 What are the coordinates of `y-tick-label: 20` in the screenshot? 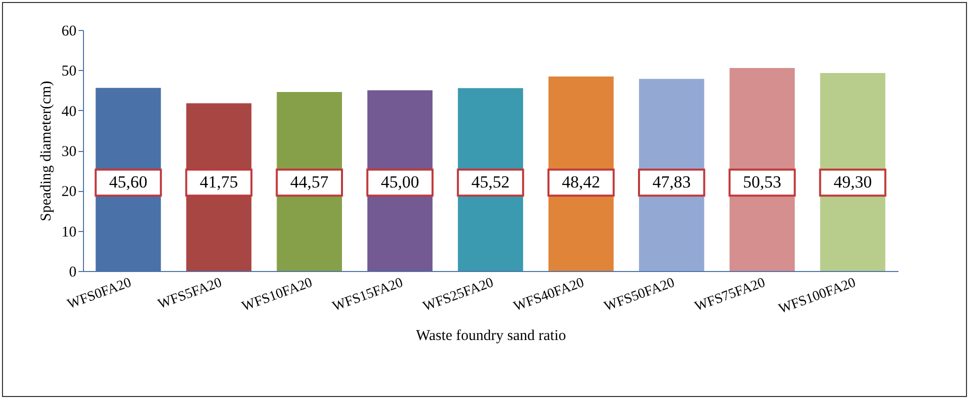 It's located at (69, 192).